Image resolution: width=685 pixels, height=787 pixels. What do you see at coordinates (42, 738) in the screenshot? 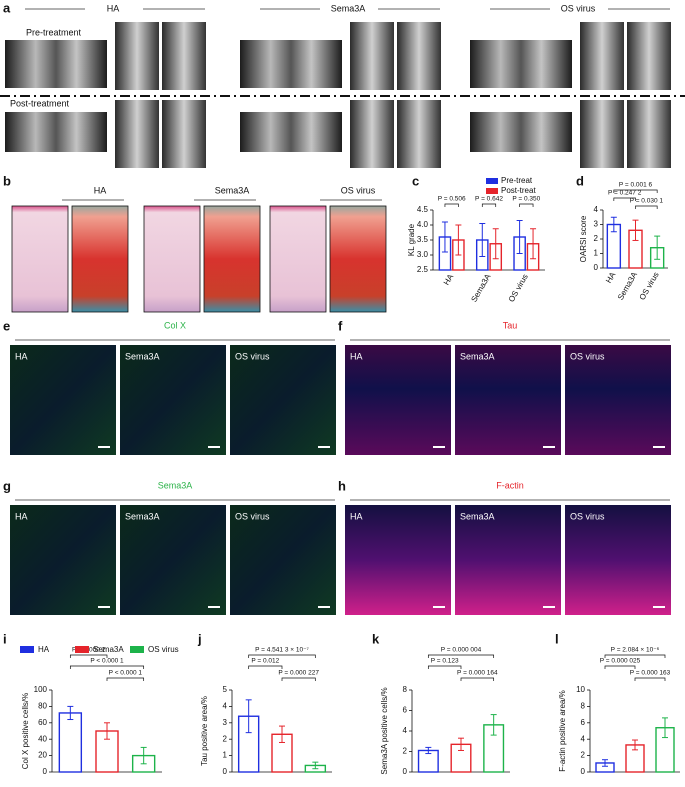
I see `y-tick-label: 40` at bounding box center [42, 738].